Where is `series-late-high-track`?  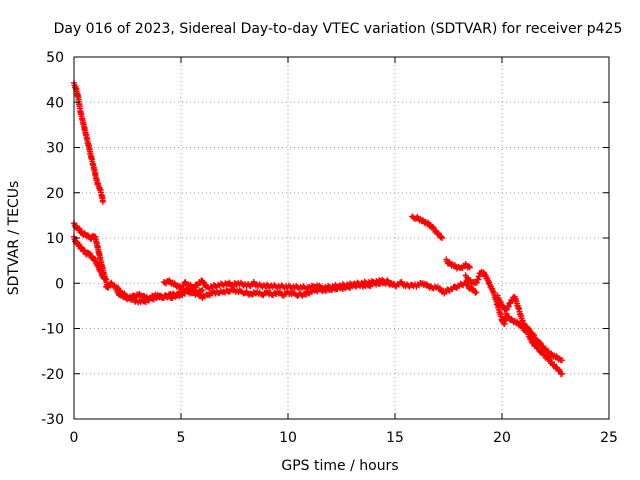
series-late-high-track is located at coordinates (427, 227).